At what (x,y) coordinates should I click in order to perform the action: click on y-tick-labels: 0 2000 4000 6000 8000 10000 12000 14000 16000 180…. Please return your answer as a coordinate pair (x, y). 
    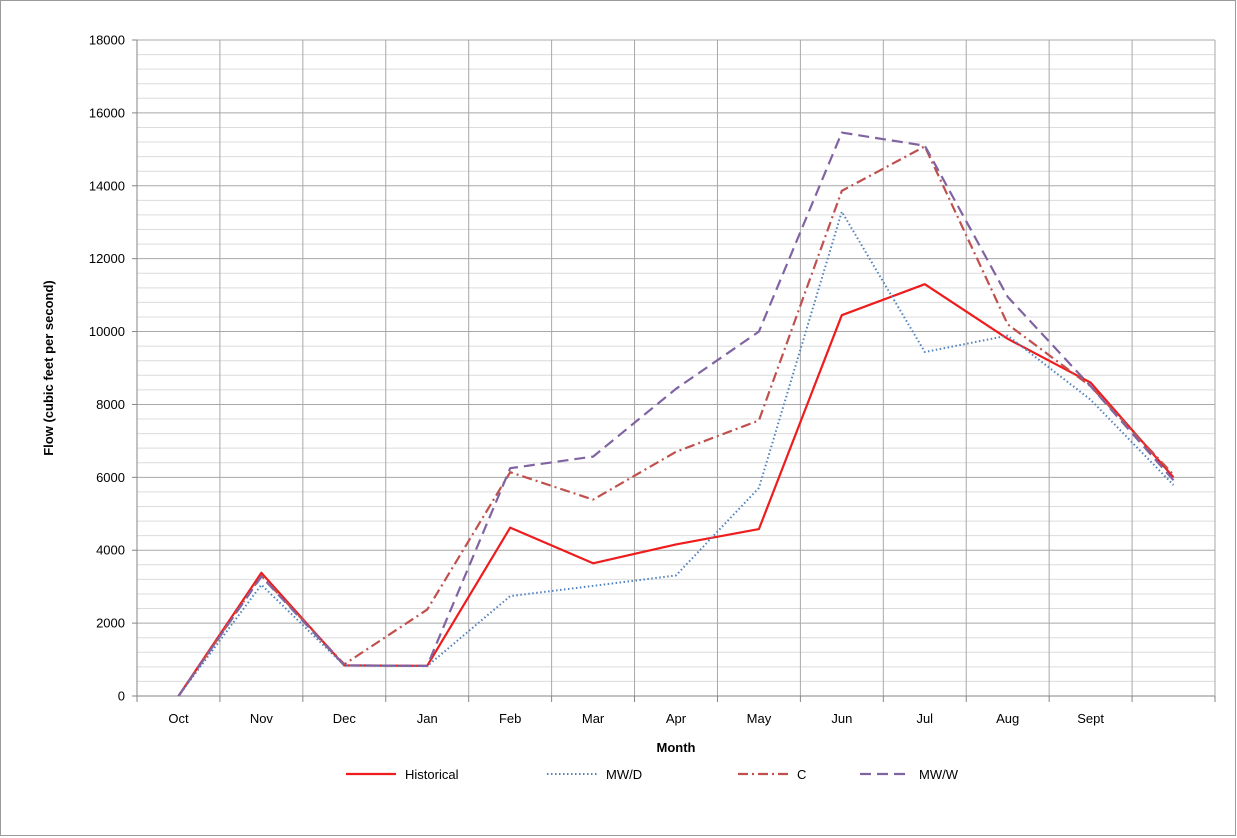
    Looking at the image, I should click on (107, 368).